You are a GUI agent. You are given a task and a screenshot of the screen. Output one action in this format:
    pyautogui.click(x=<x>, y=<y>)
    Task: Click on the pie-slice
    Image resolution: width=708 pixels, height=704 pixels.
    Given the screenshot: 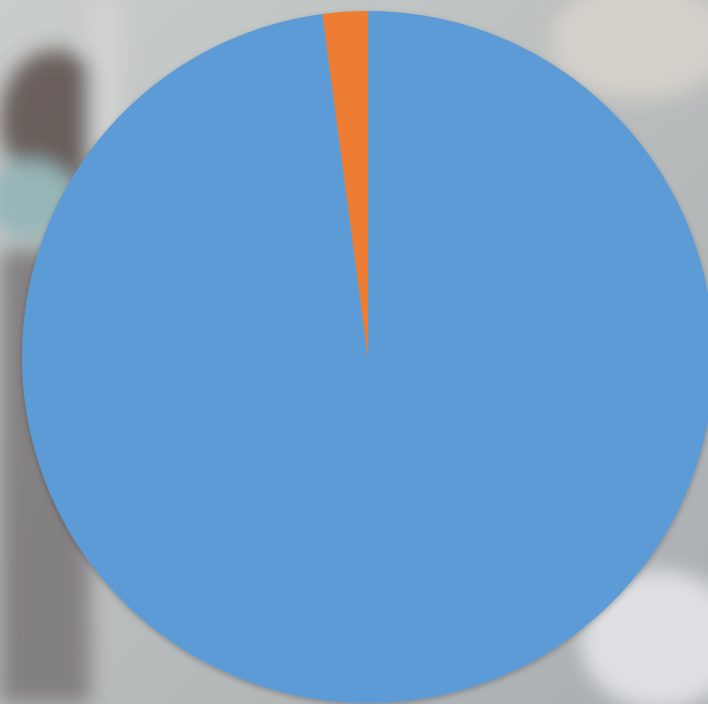 What is the action you would take?
    pyautogui.click(x=345, y=184)
    